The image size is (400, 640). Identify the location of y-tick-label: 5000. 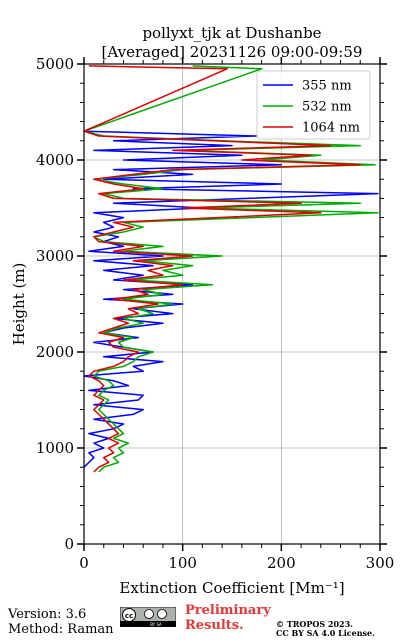
(55, 64).